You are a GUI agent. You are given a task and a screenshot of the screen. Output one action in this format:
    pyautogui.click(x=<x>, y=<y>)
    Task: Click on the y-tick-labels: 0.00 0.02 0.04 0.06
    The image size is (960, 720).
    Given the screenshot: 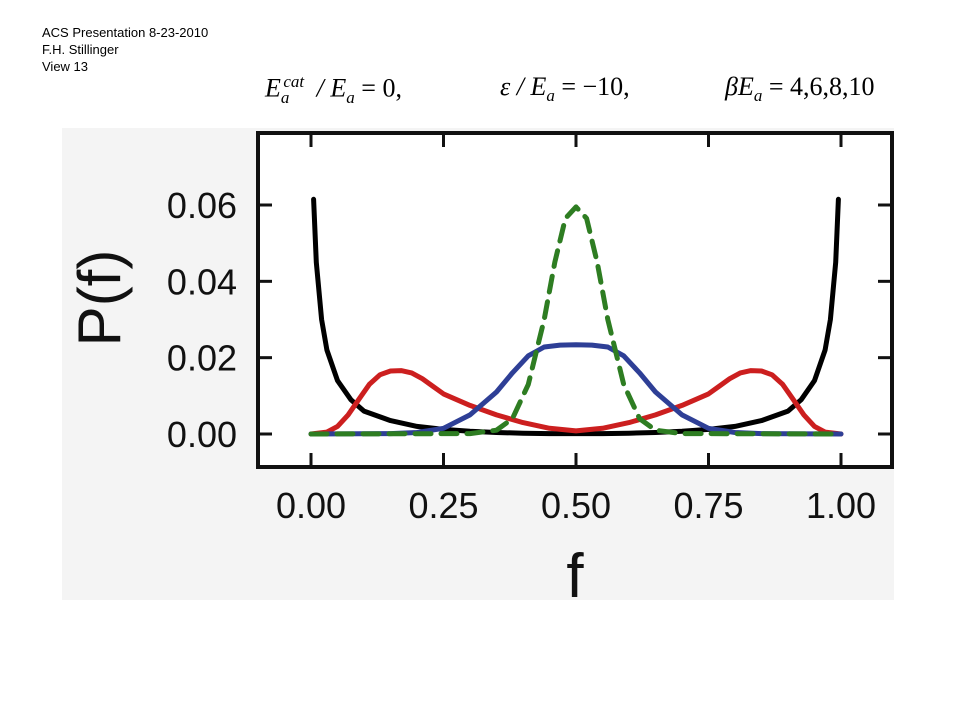 What is the action you would take?
    pyautogui.click(x=202, y=320)
    